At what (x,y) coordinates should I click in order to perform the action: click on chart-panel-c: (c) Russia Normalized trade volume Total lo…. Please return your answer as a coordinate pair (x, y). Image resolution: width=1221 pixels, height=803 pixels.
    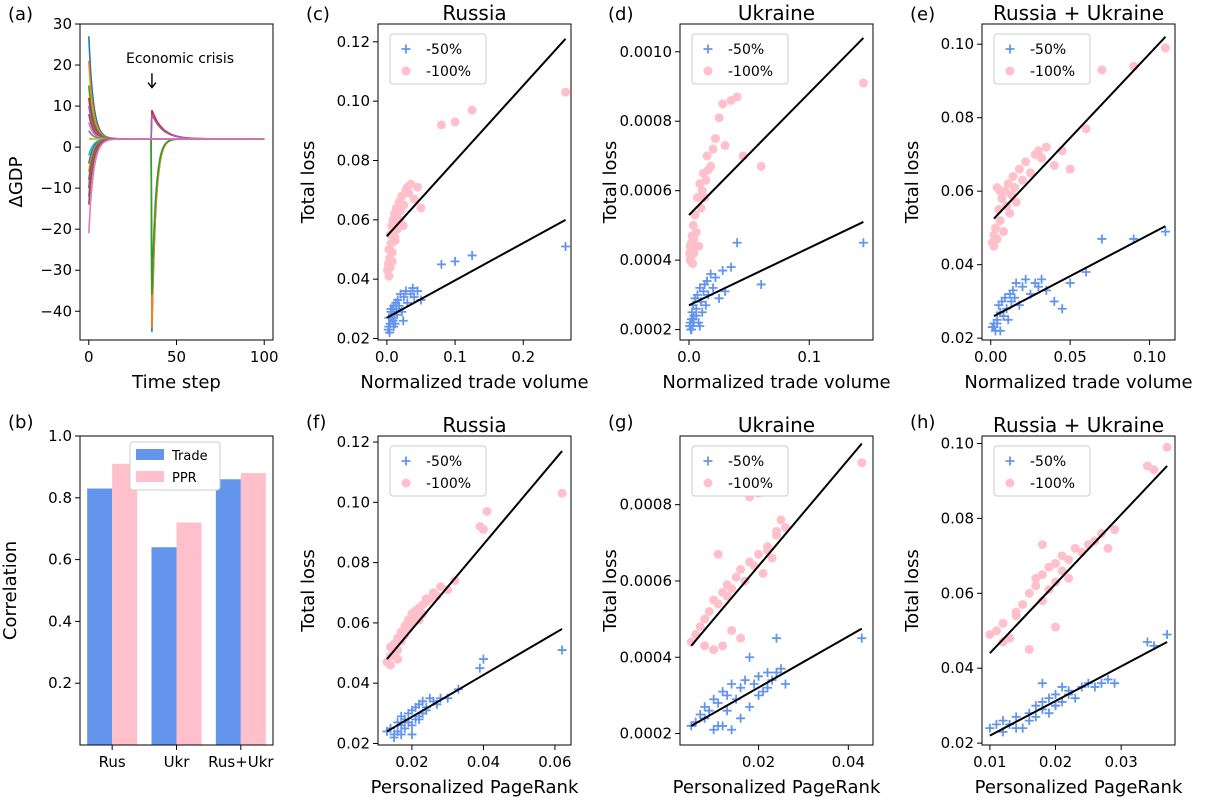
    Looking at the image, I should click on (443, 197).